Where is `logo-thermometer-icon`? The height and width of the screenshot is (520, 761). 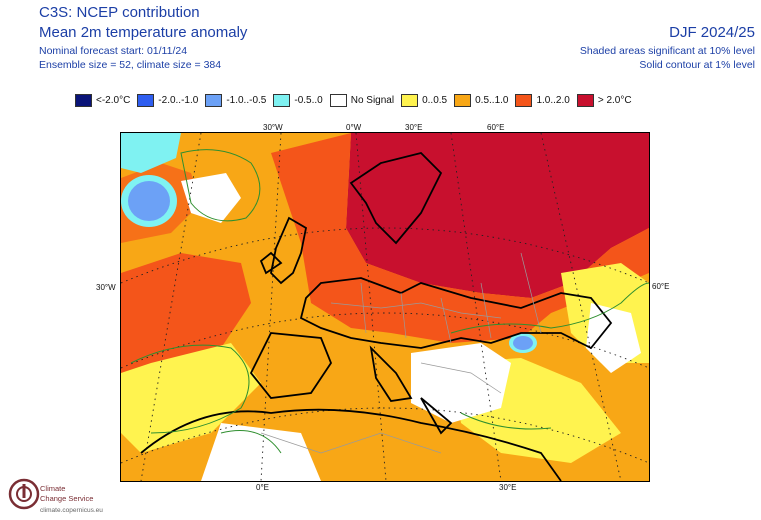
logo-thermometer-icon is located at coordinates (24, 491).